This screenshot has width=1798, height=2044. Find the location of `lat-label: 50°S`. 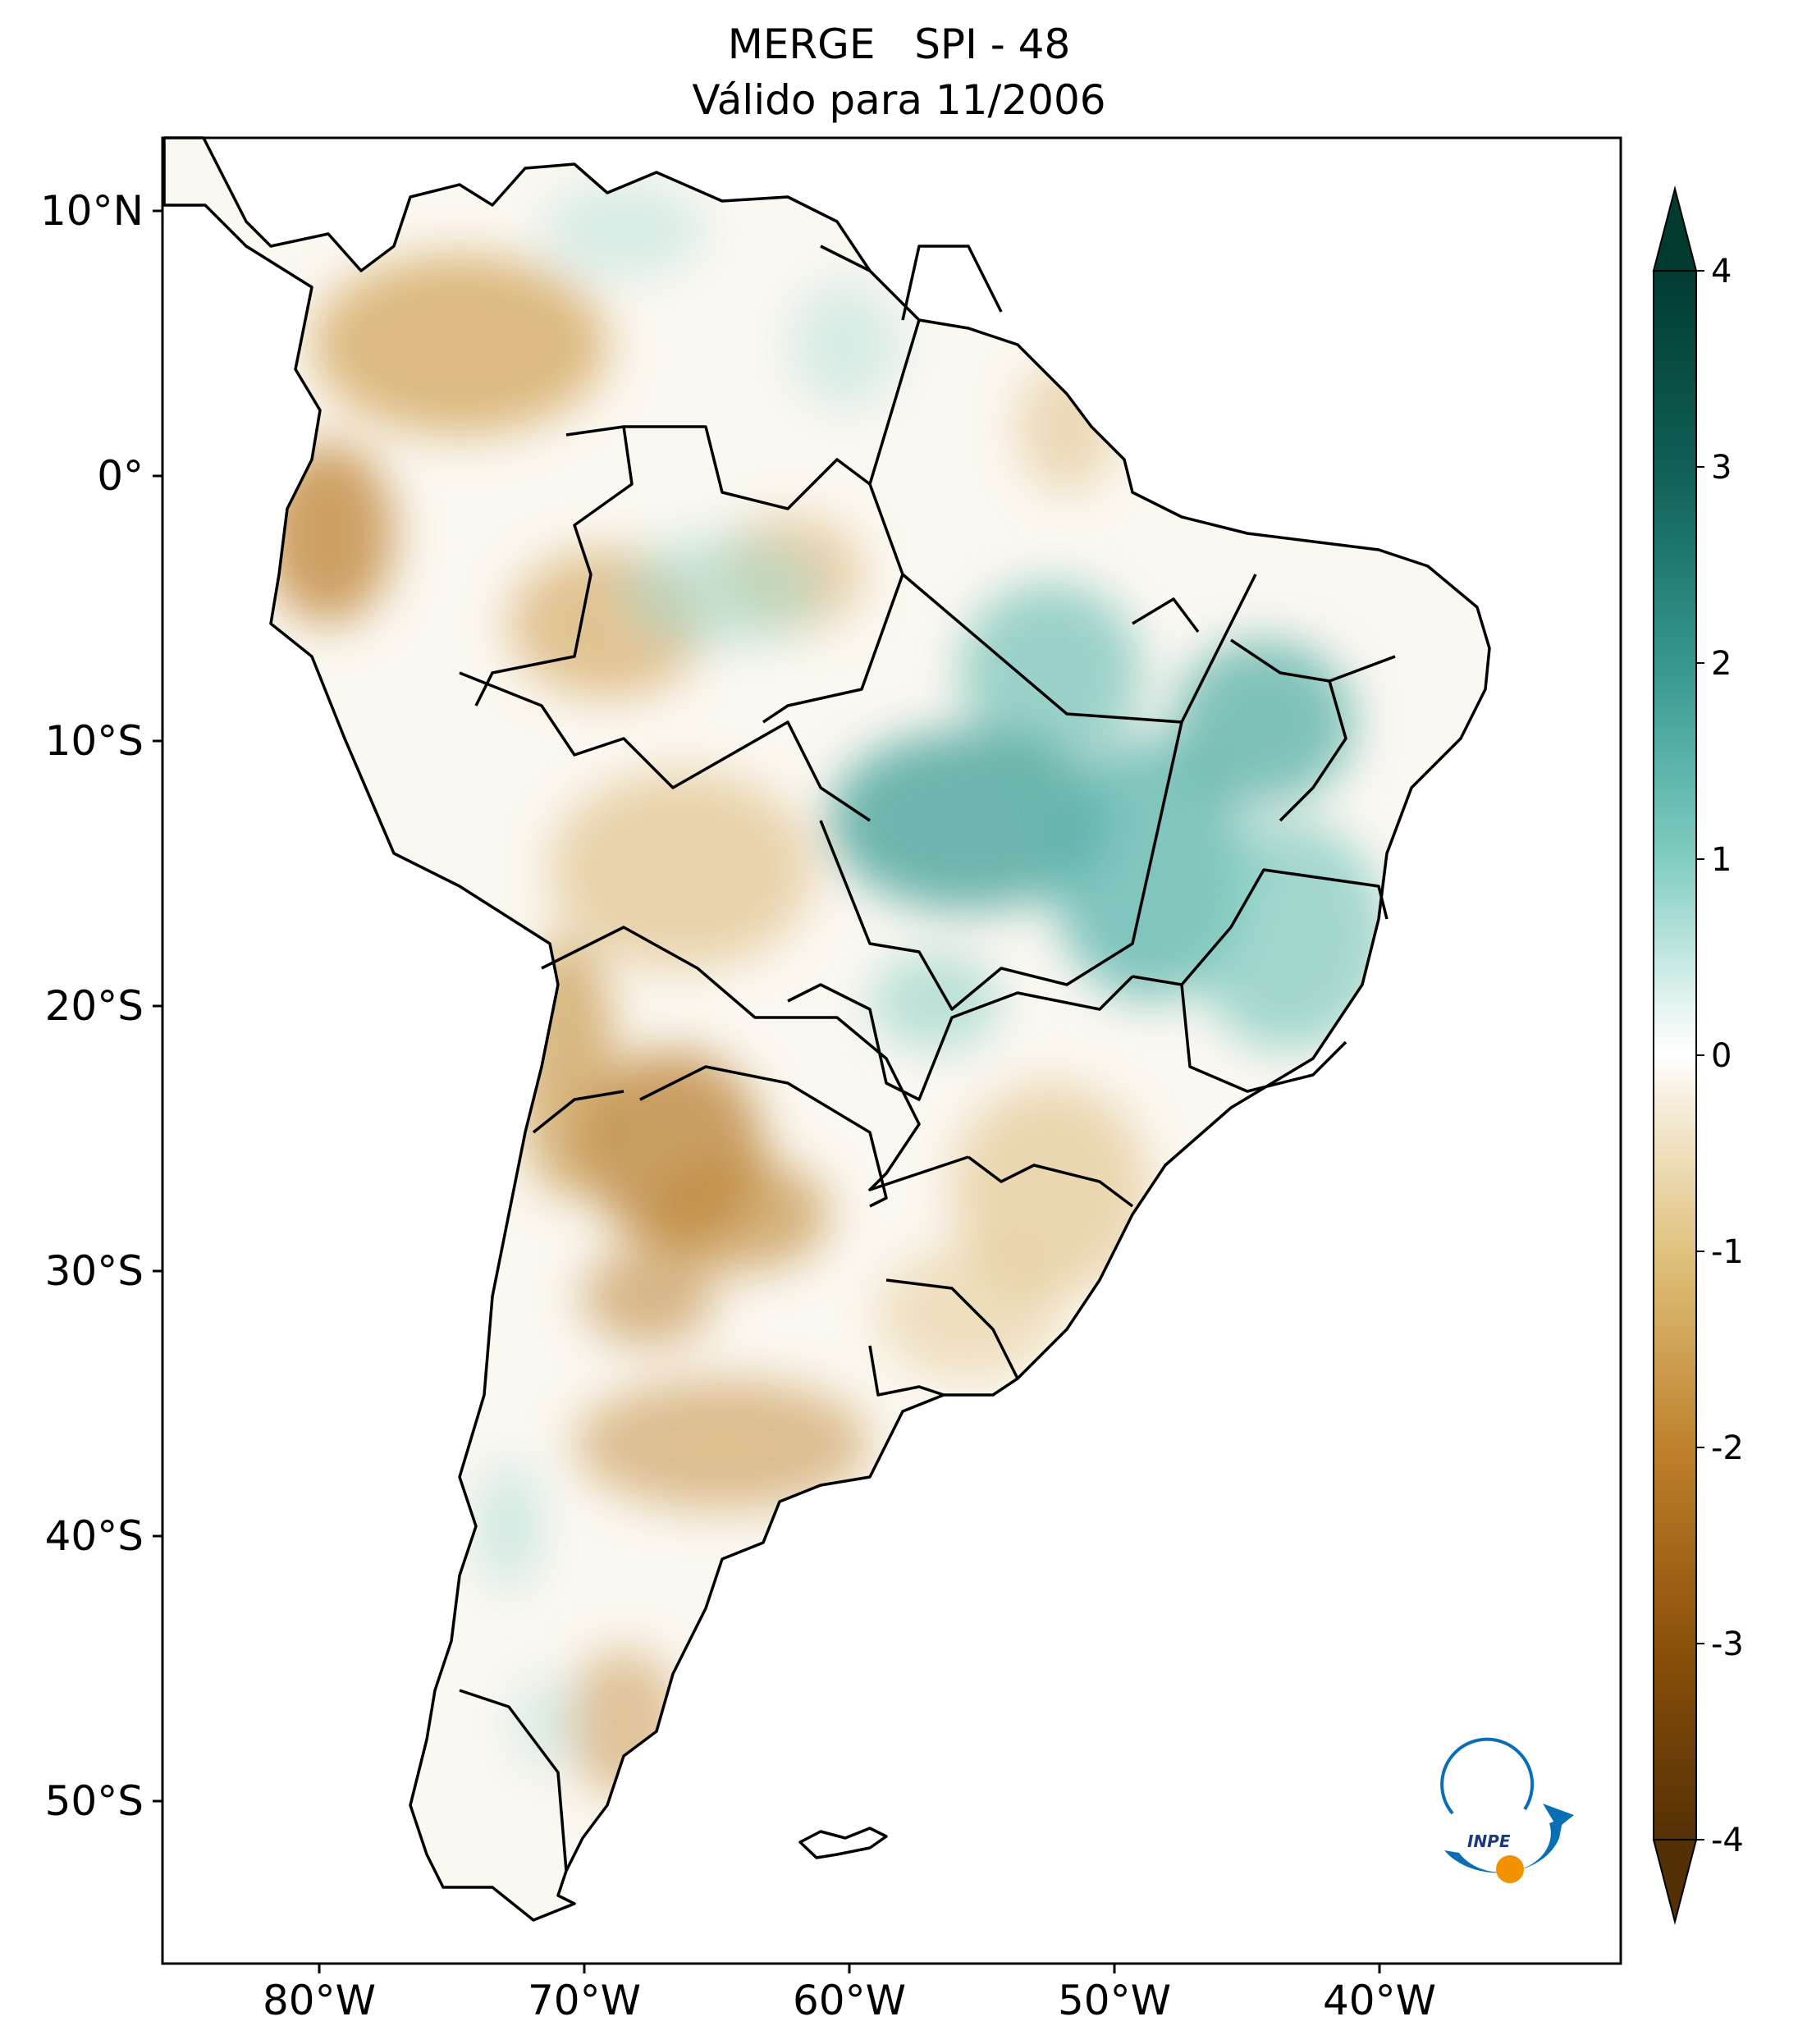

lat-label: 50°S is located at coordinates (94, 1801).